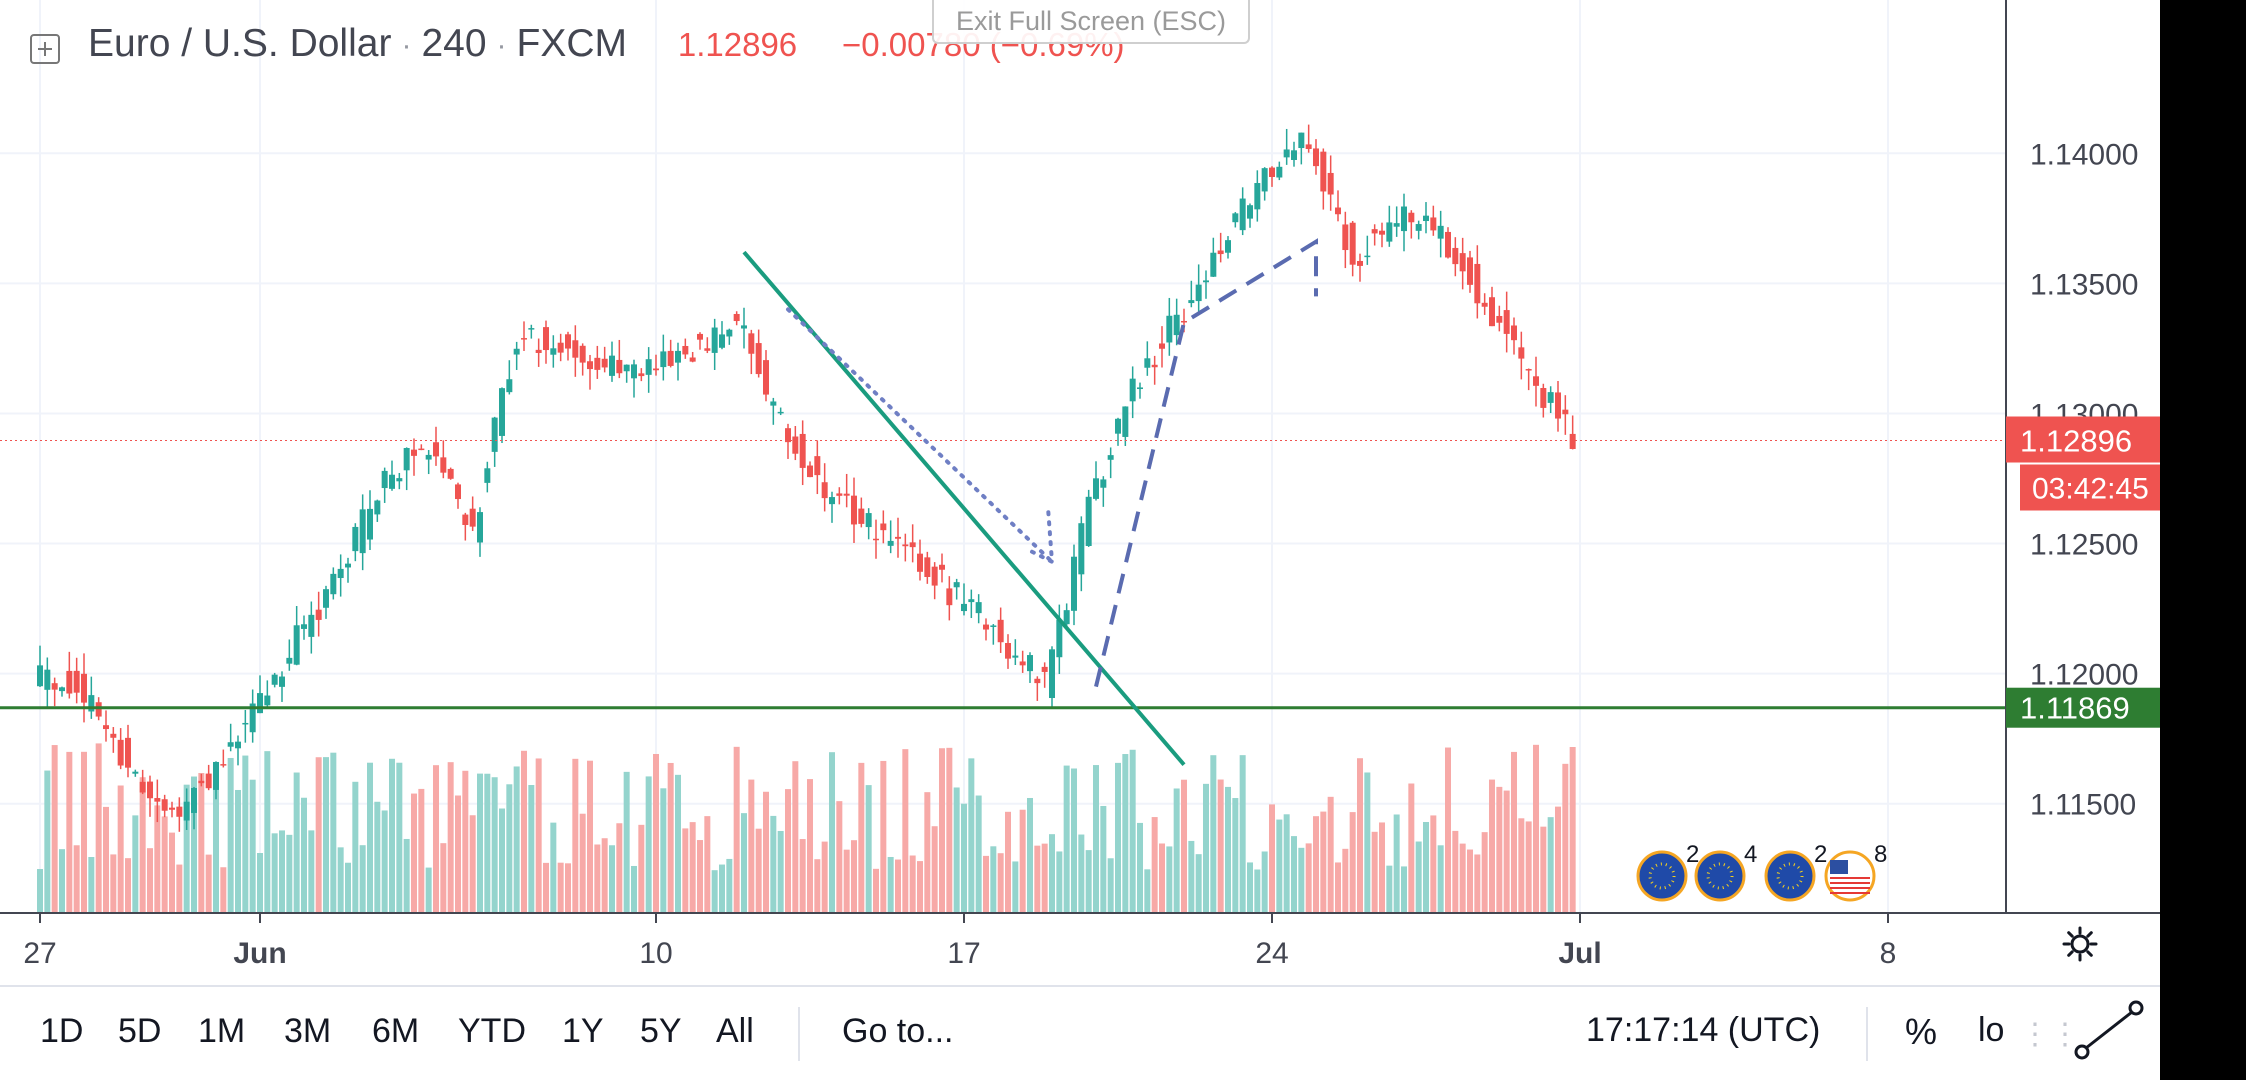 This screenshot has height=1080, width=2246. What do you see at coordinates (1091, 22) in the screenshot?
I see `exit-fullscreen-button: Exit Full Screen (ESC)` at bounding box center [1091, 22].